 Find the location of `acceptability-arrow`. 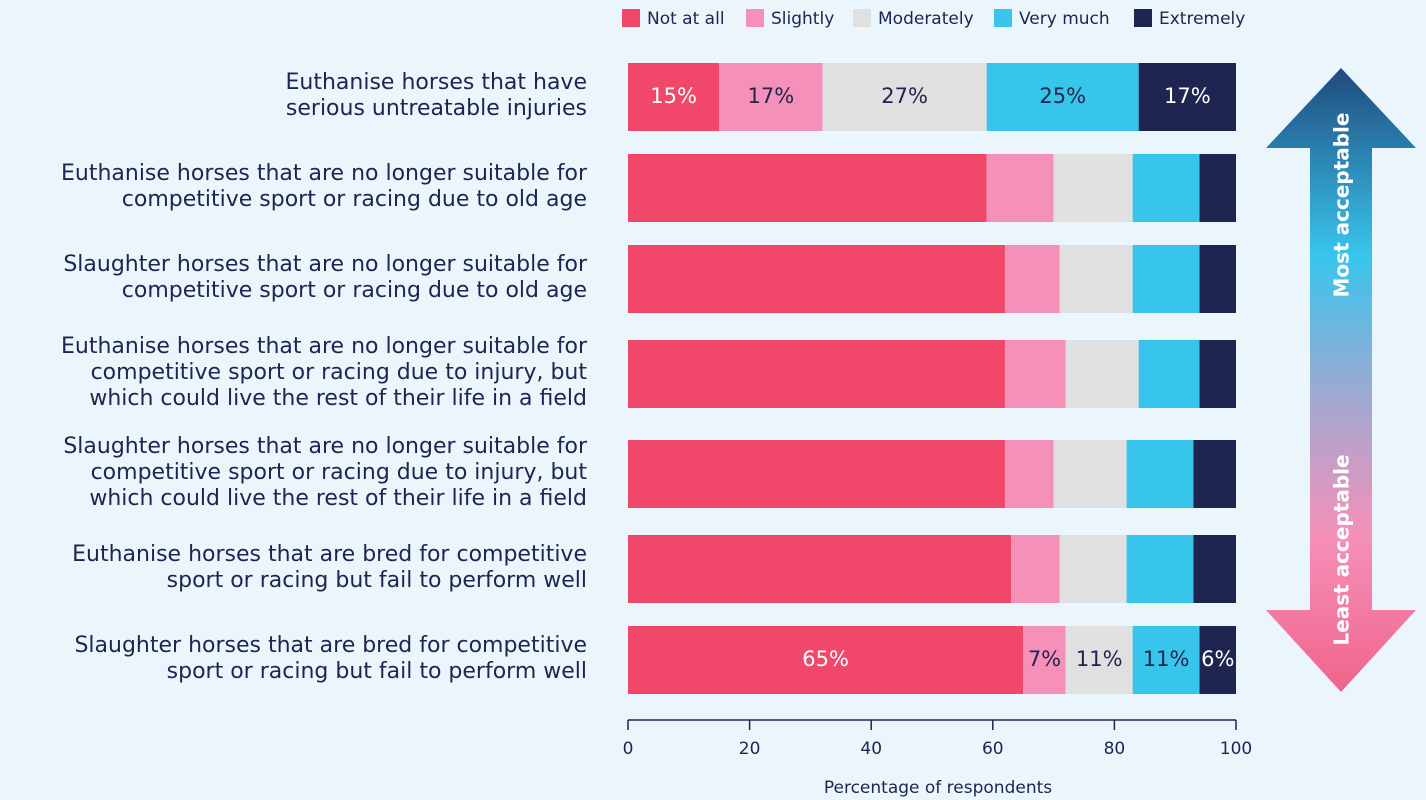

acceptability-arrow is located at coordinates (1341, 380).